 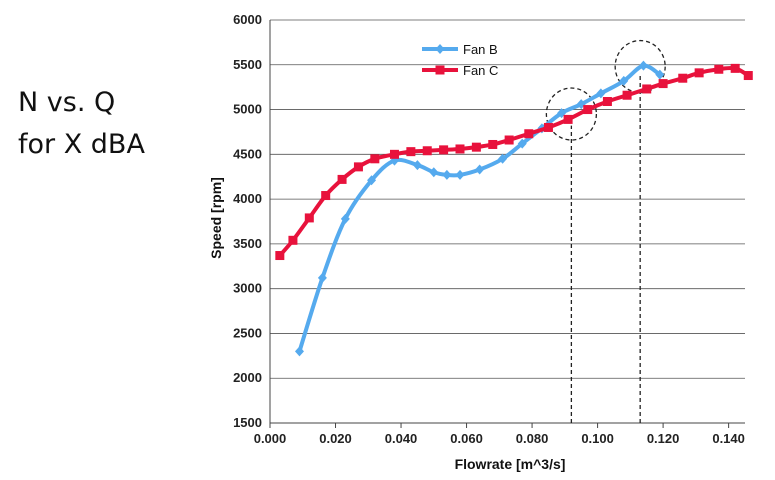 I want to click on y-tick-label: 5000, so click(x=247, y=109).